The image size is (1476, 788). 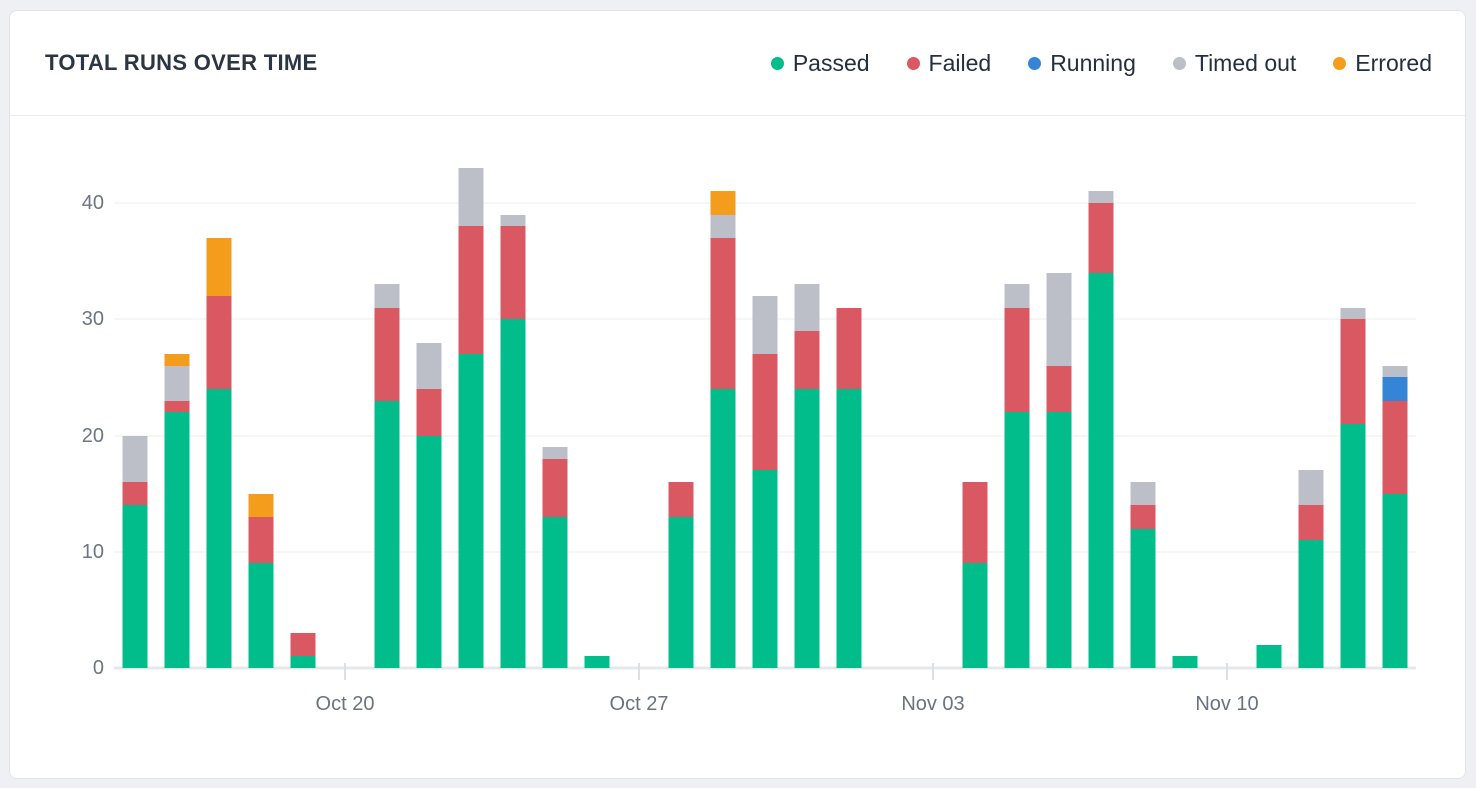 I want to click on legend-item-passed: Passed, so click(x=820, y=63).